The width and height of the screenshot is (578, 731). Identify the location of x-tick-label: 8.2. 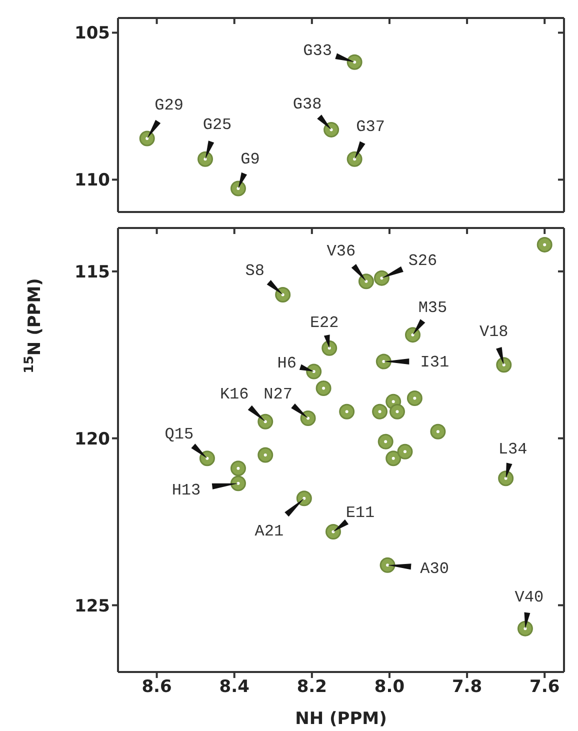
(311, 687).